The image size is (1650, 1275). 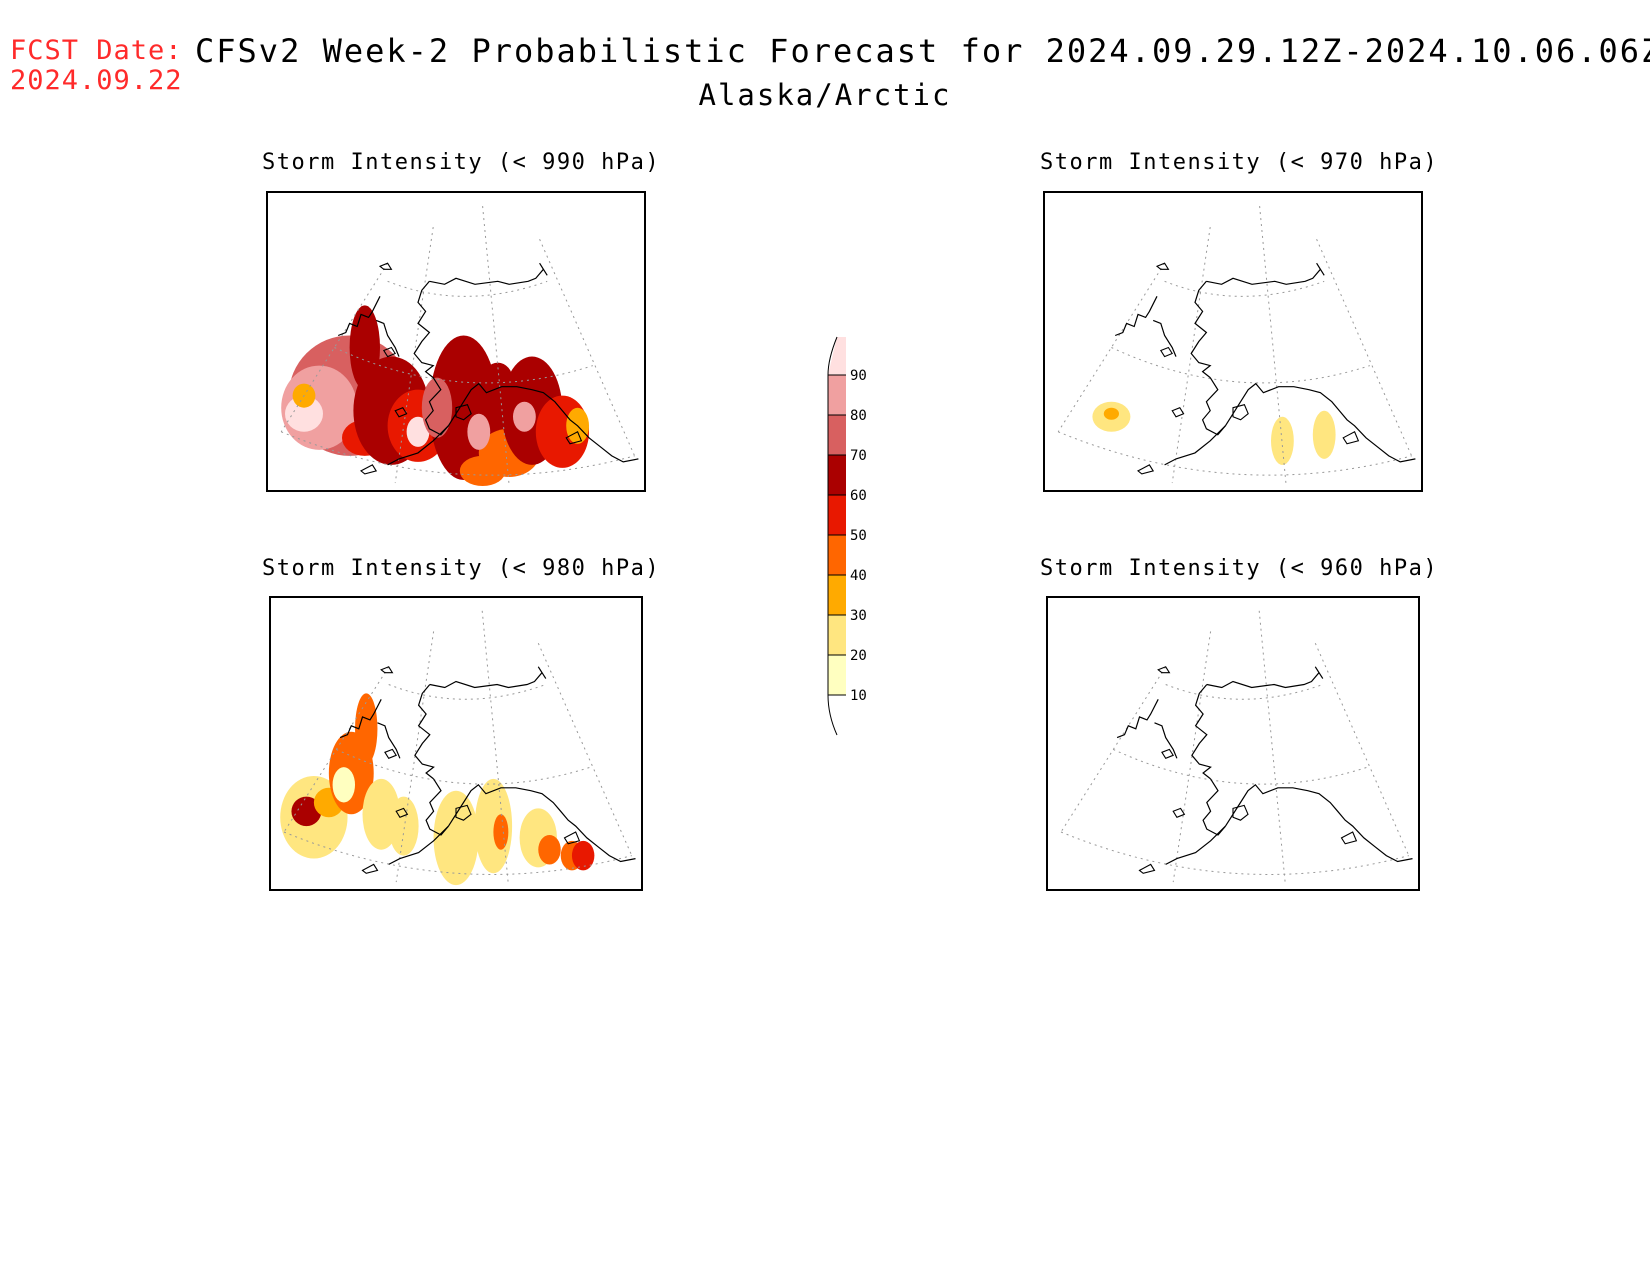 What do you see at coordinates (96, 50) in the screenshot?
I see `fcst-date-caption: FCST Date:` at bounding box center [96, 50].